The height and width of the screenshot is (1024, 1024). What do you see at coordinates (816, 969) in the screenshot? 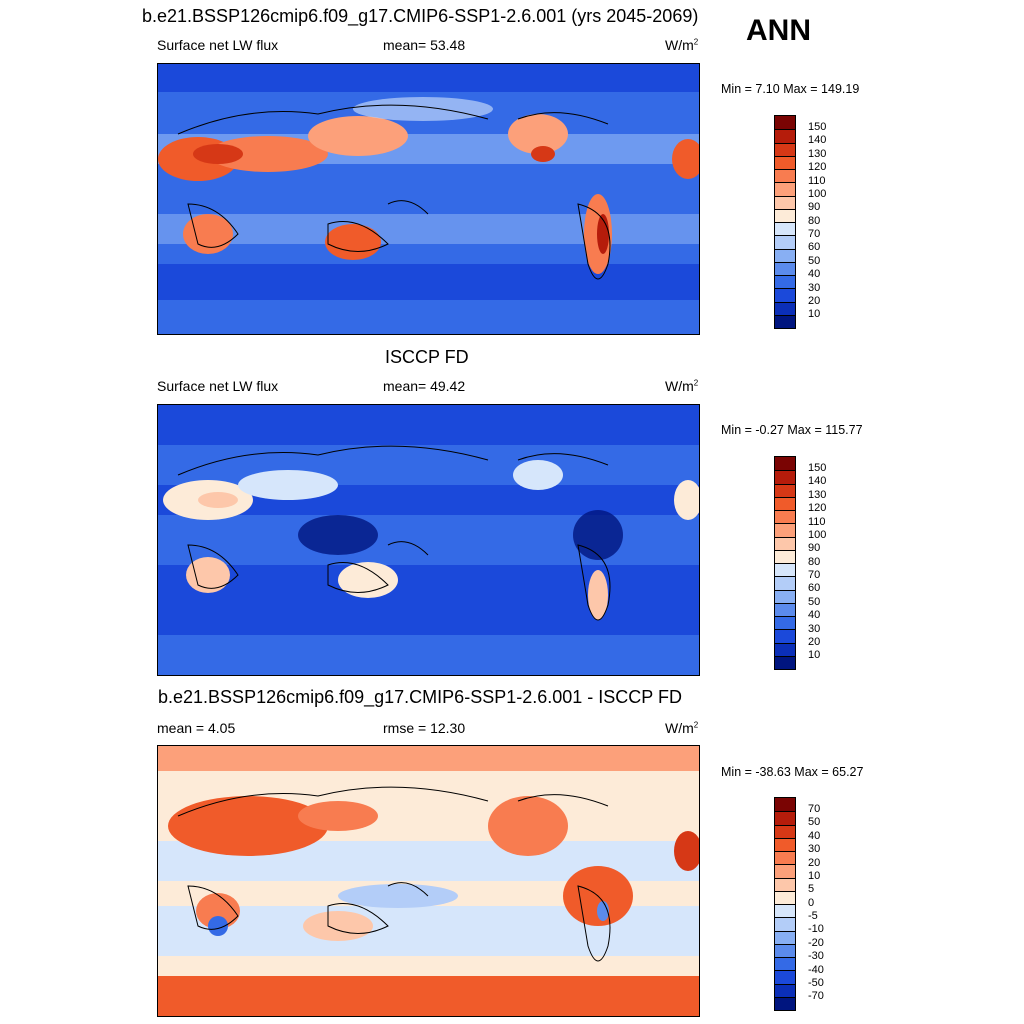
I see `colorbar-tick-label: -40` at bounding box center [816, 969].